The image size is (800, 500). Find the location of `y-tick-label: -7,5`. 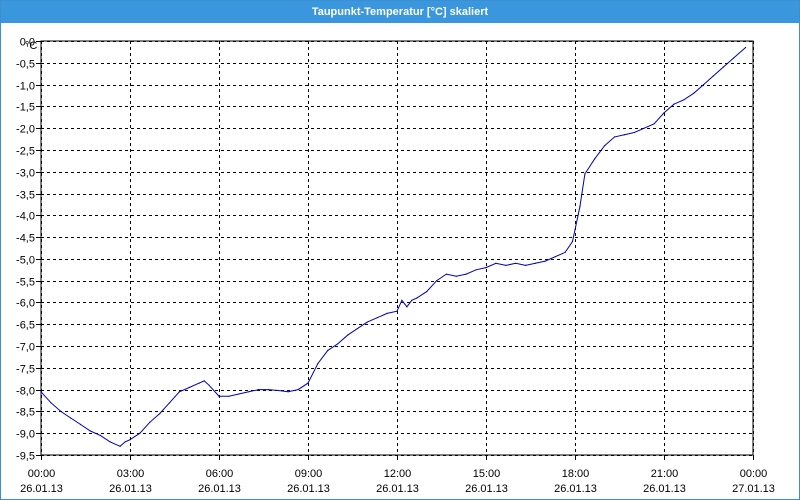

y-tick-label: -7,5 is located at coordinates (25, 370).